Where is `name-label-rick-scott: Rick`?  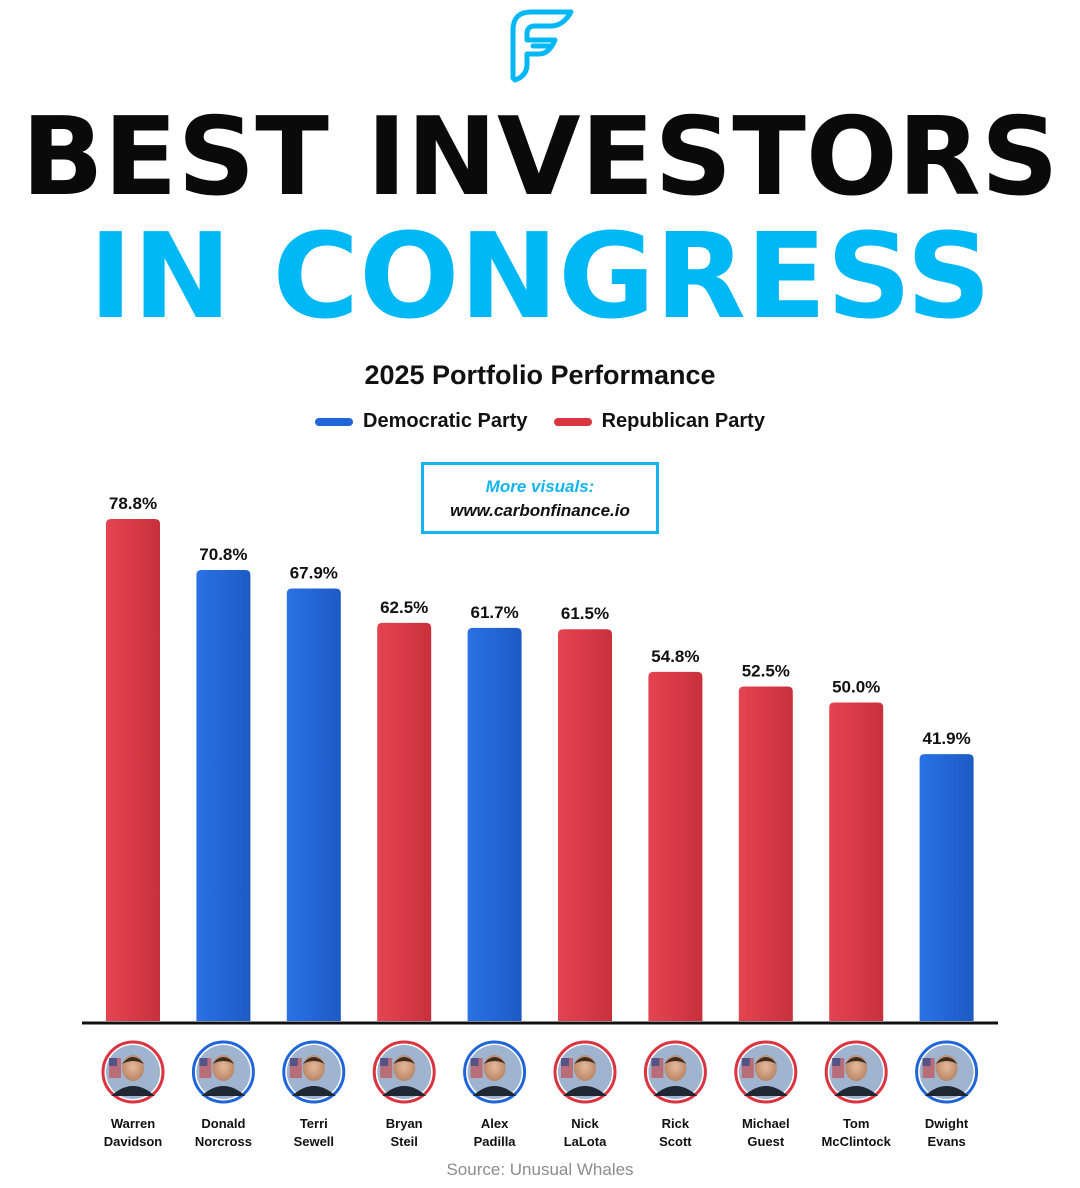 name-label-rick-scott: Rick is located at coordinates (676, 1123).